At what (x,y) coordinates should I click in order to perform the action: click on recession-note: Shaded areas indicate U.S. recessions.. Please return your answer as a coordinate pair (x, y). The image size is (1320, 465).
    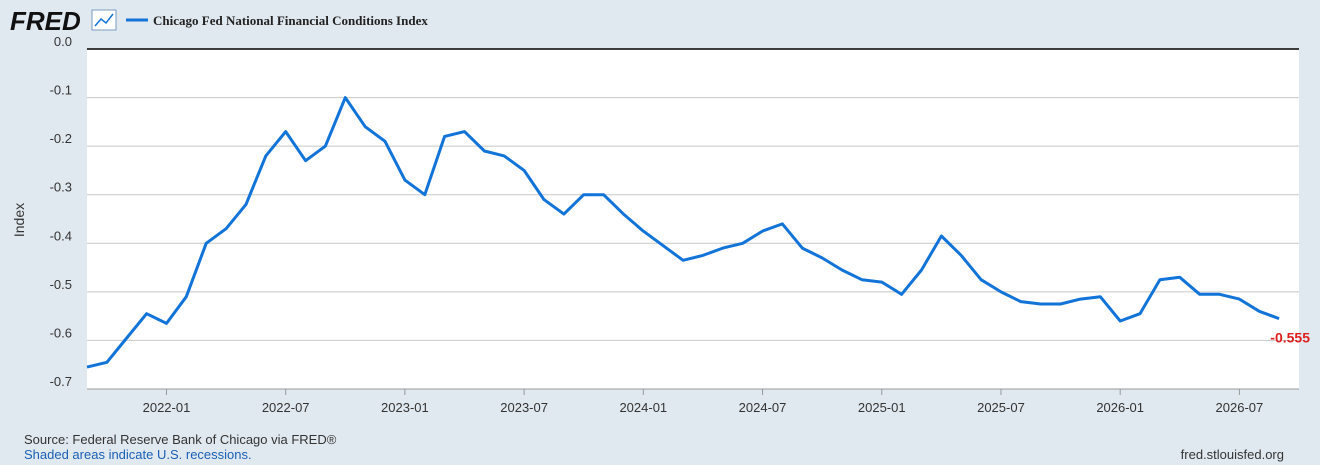
    Looking at the image, I should click on (138, 454).